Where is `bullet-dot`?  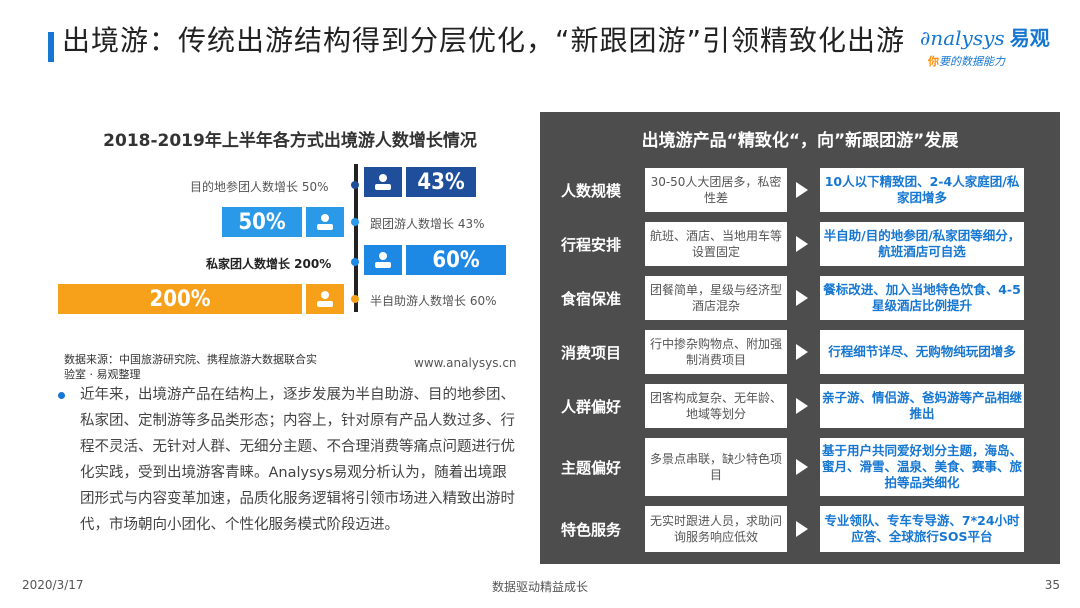 bullet-dot is located at coordinates (61, 395).